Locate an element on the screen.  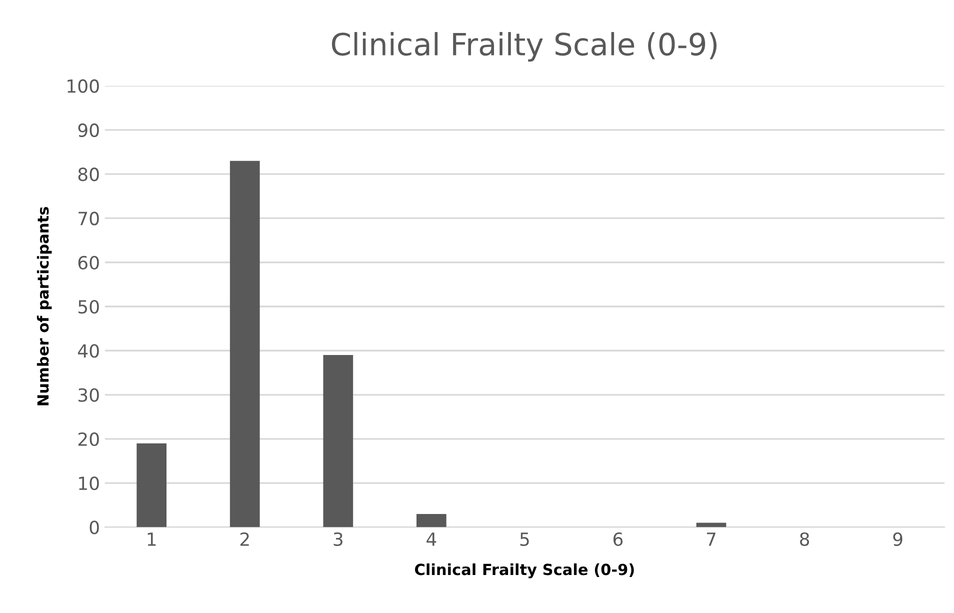
x-tick-label: 9 is located at coordinates (897, 539).